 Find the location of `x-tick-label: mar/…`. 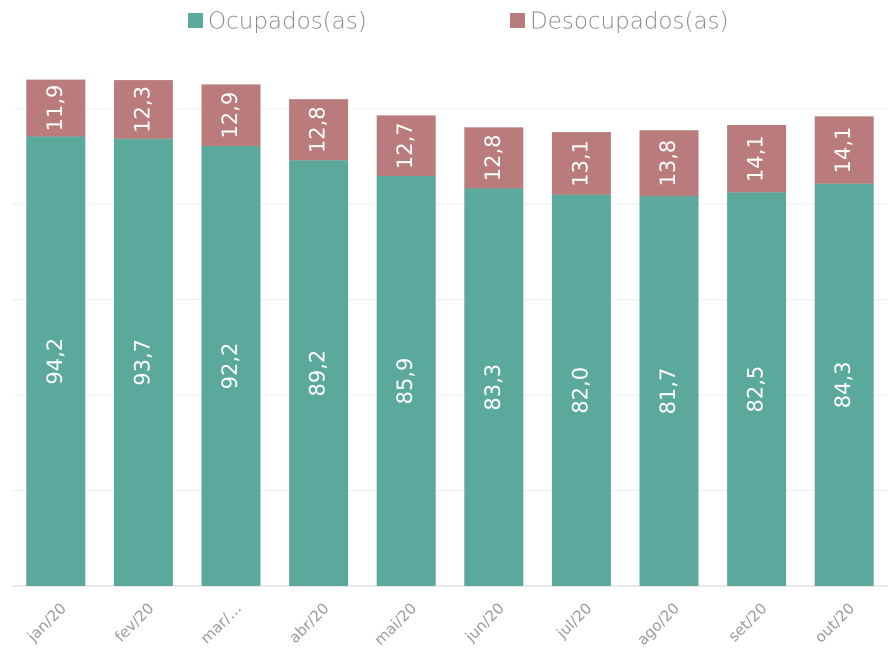

x-tick-label: mar/… is located at coordinates (221, 623).